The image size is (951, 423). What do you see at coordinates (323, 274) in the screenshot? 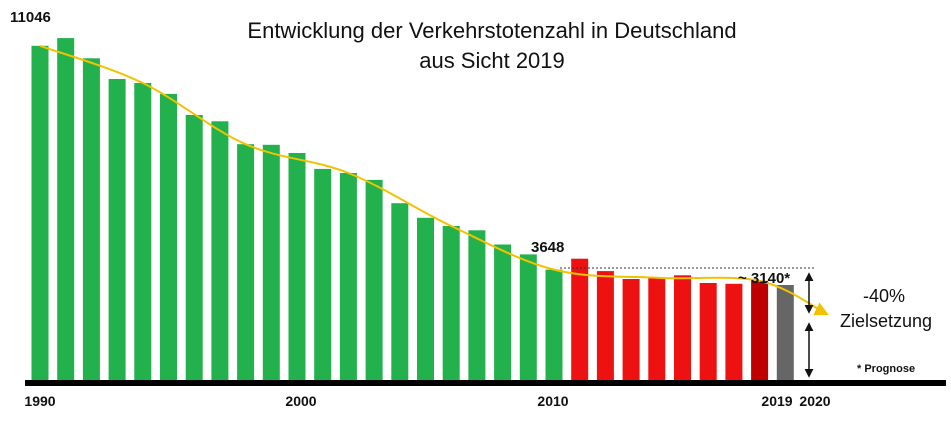
I see `bar-2001` at bounding box center [323, 274].